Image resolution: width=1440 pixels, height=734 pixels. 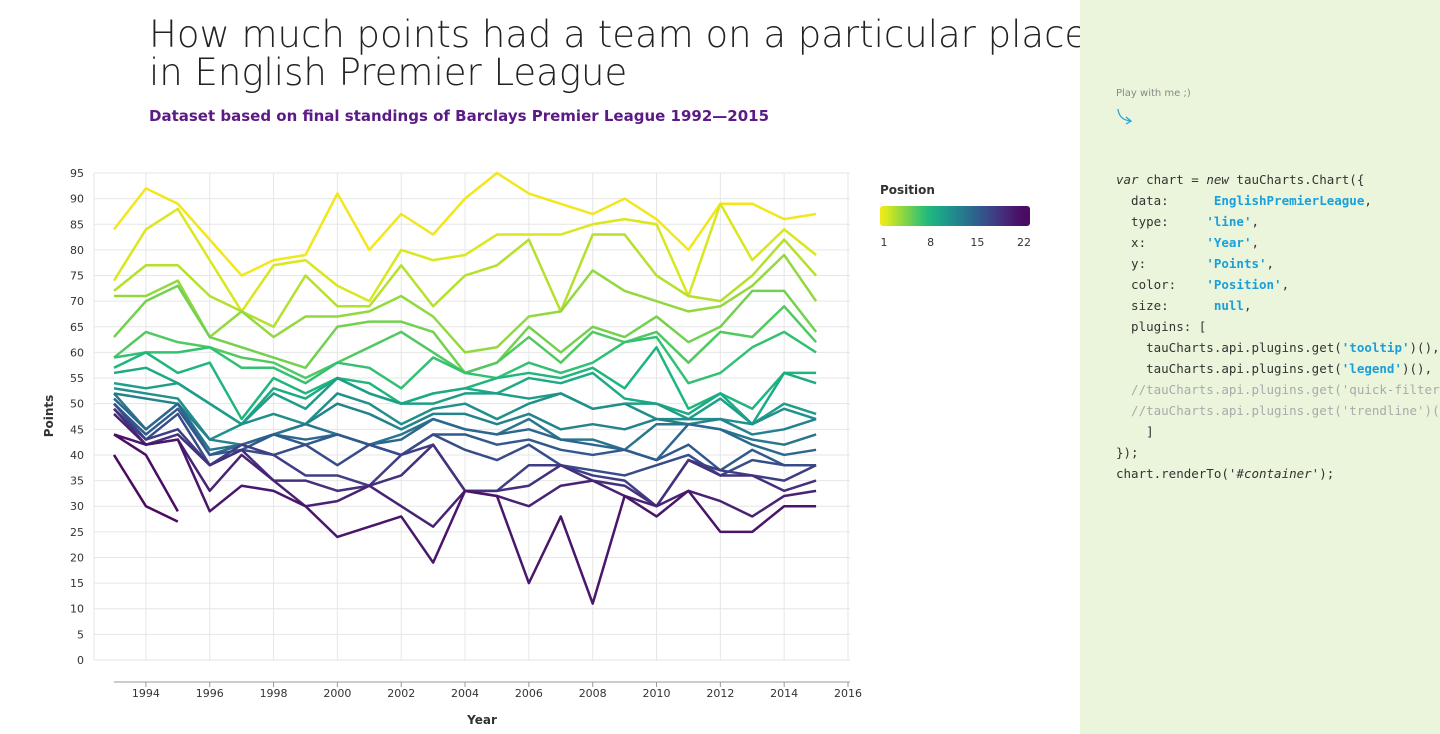 What do you see at coordinates (784, 693) in the screenshot?
I see `x-tick-label: 2014` at bounding box center [784, 693].